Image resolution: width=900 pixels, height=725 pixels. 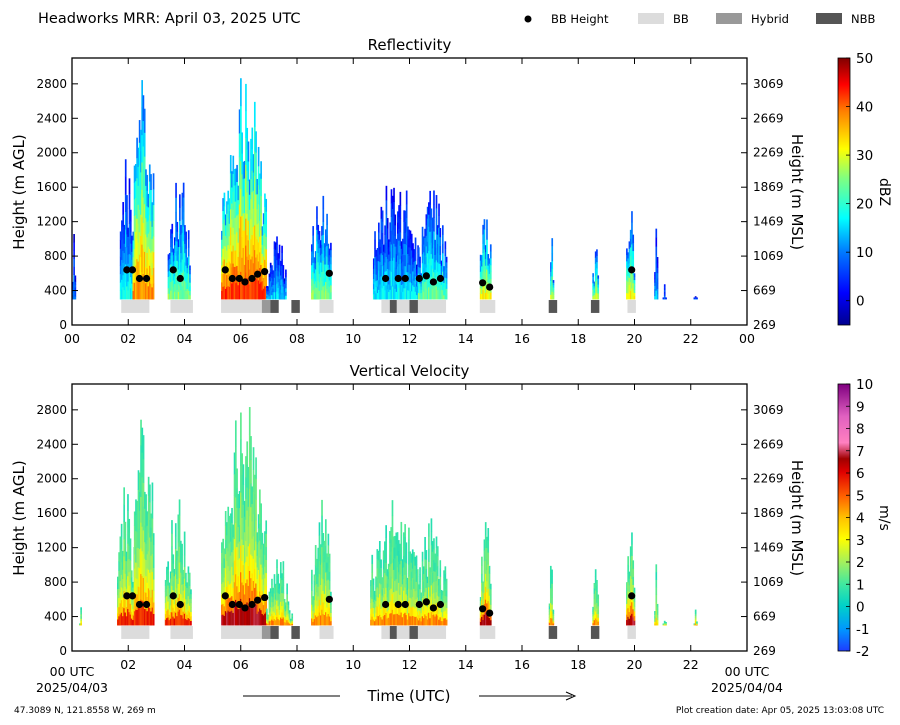 What do you see at coordinates (405, 604) in the screenshot?
I see `velocity-bb-height-point` at bounding box center [405, 604].